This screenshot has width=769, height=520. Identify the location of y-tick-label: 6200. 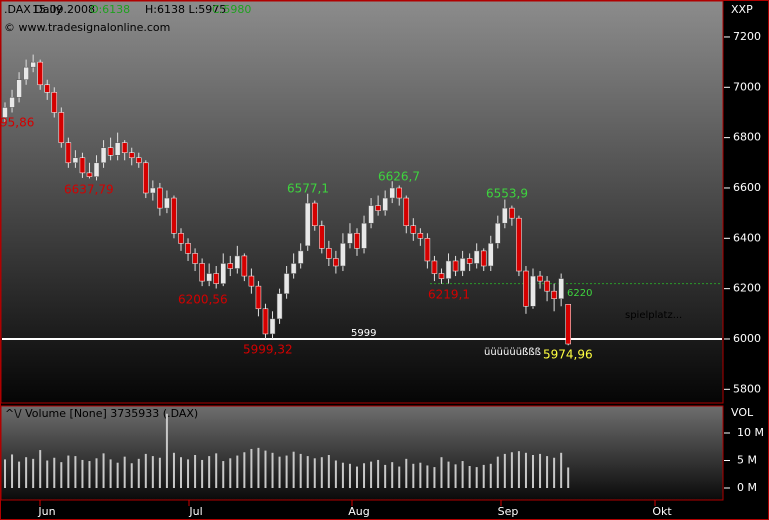
(747, 288).